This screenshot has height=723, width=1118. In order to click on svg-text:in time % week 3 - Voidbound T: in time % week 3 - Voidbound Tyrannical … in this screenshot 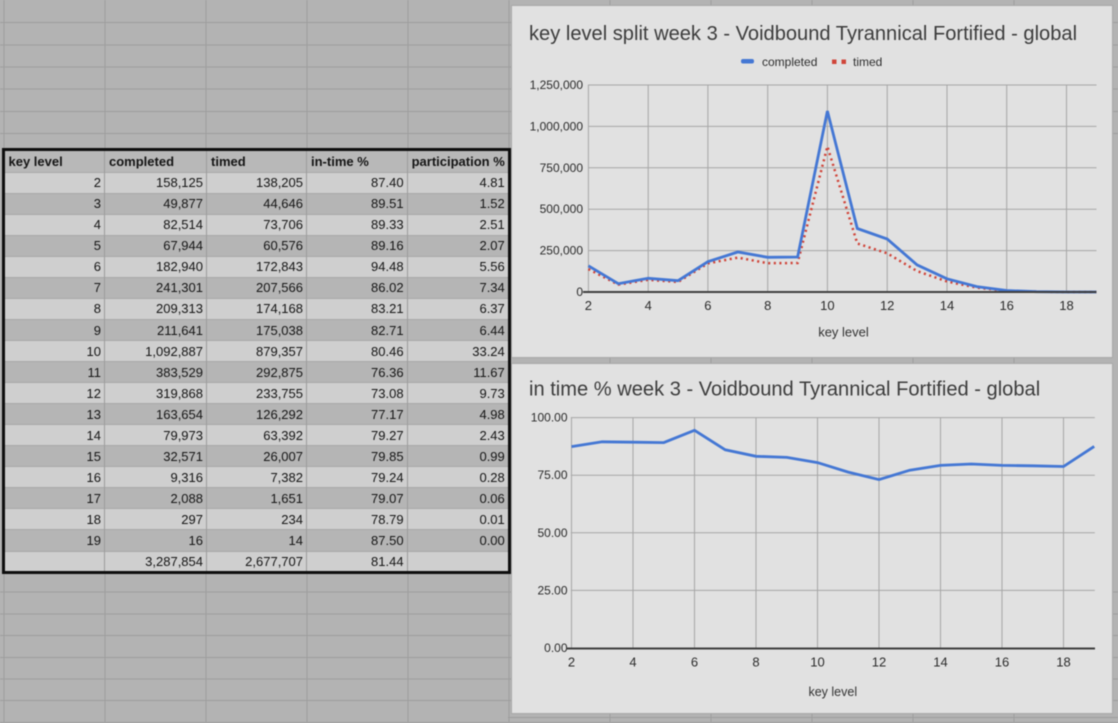, I will do `click(784, 389)`.